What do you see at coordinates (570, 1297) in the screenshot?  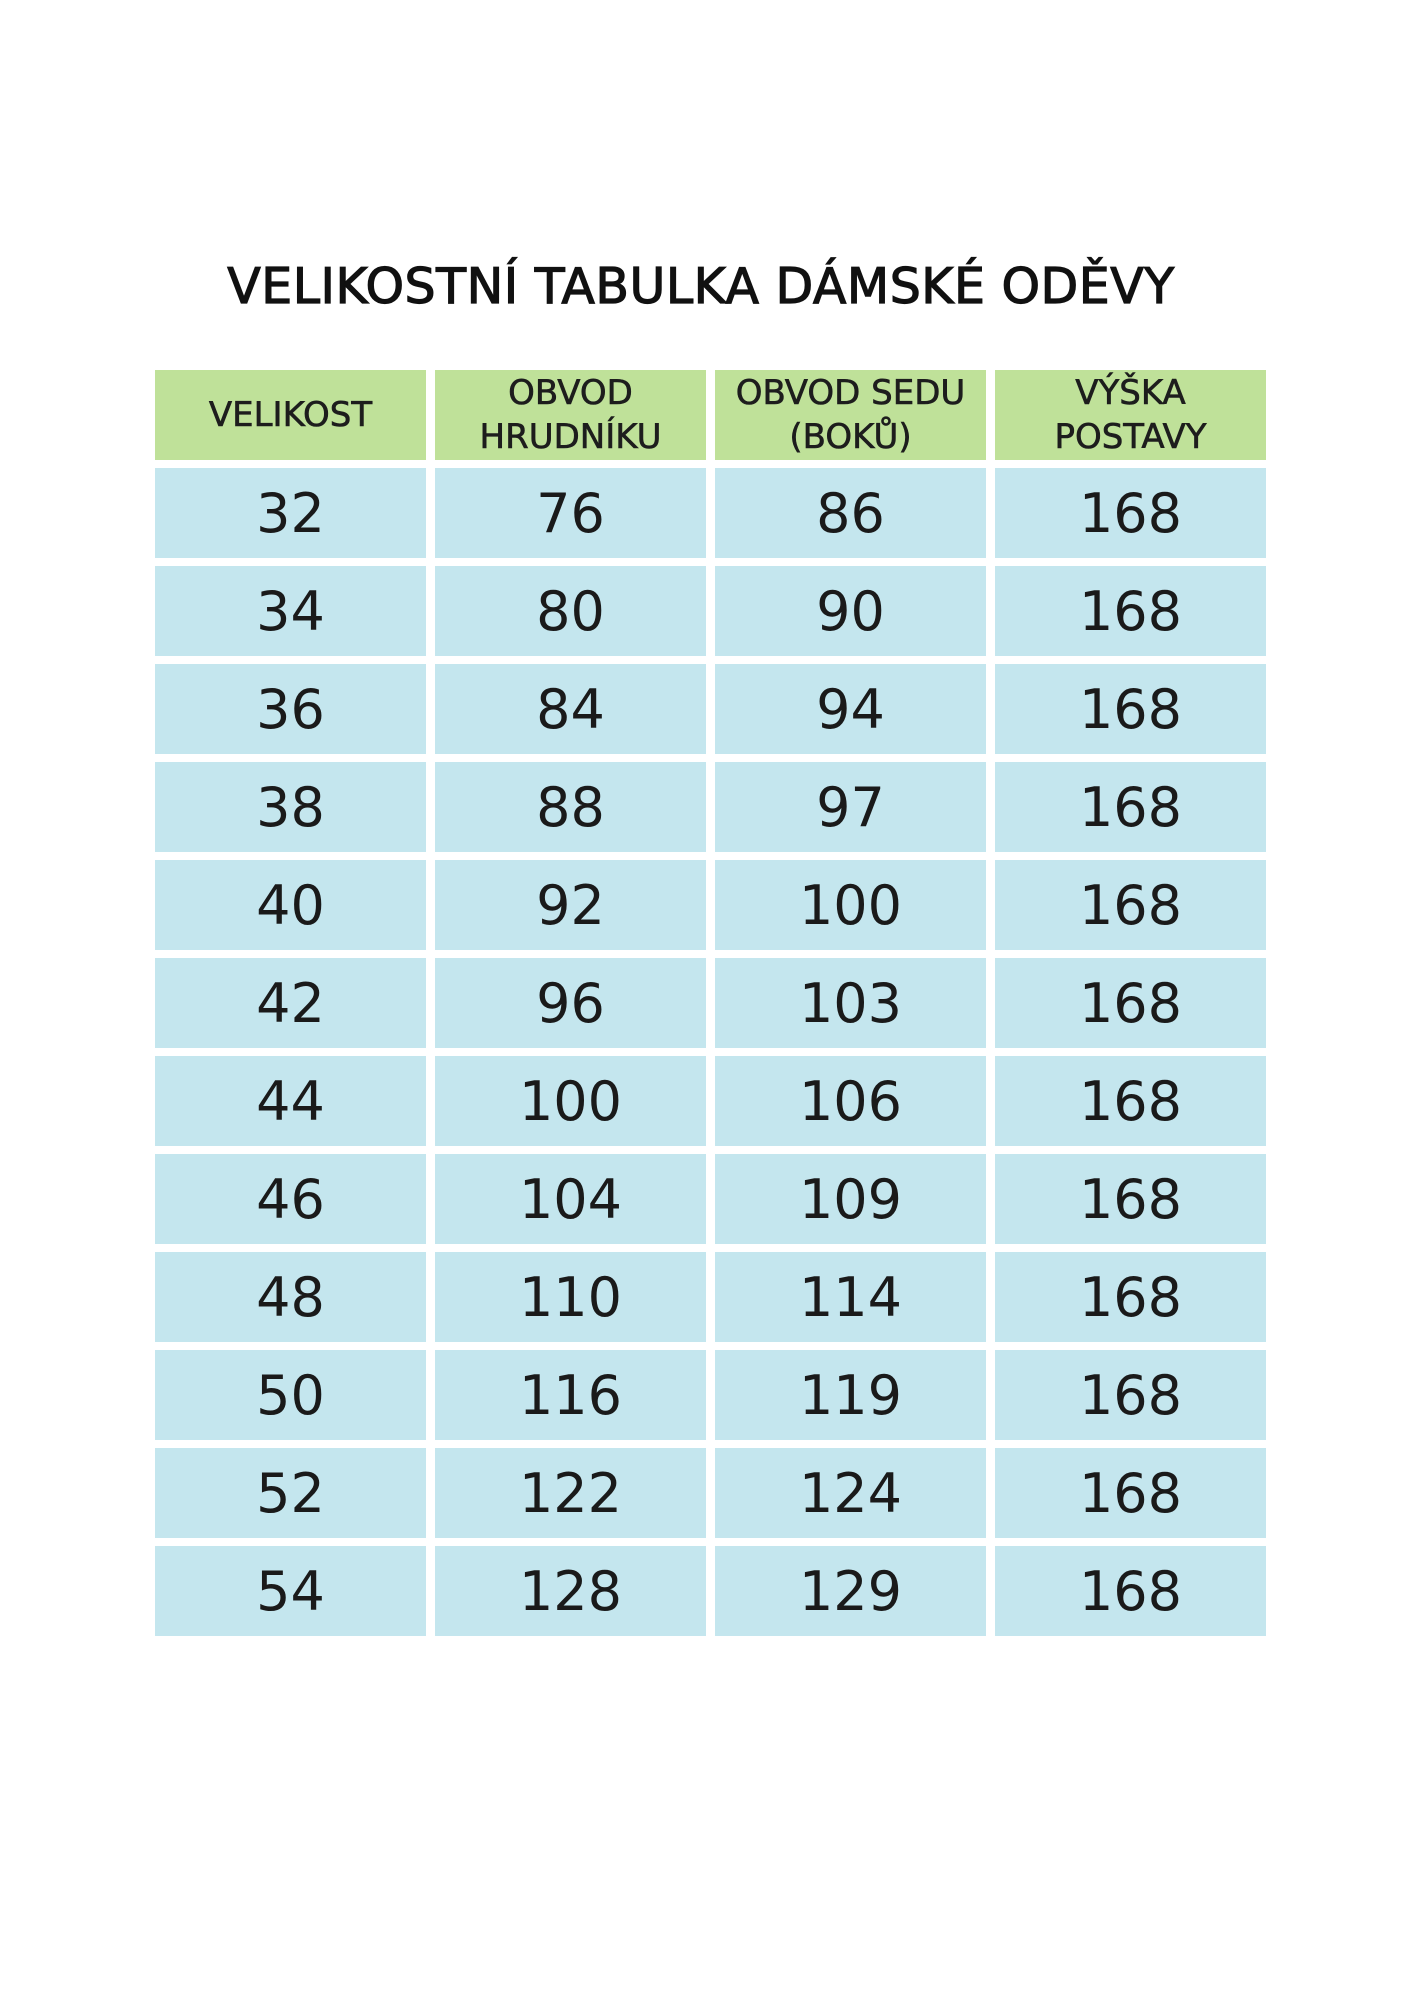 I see `table-cell: 110` at bounding box center [570, 1297].